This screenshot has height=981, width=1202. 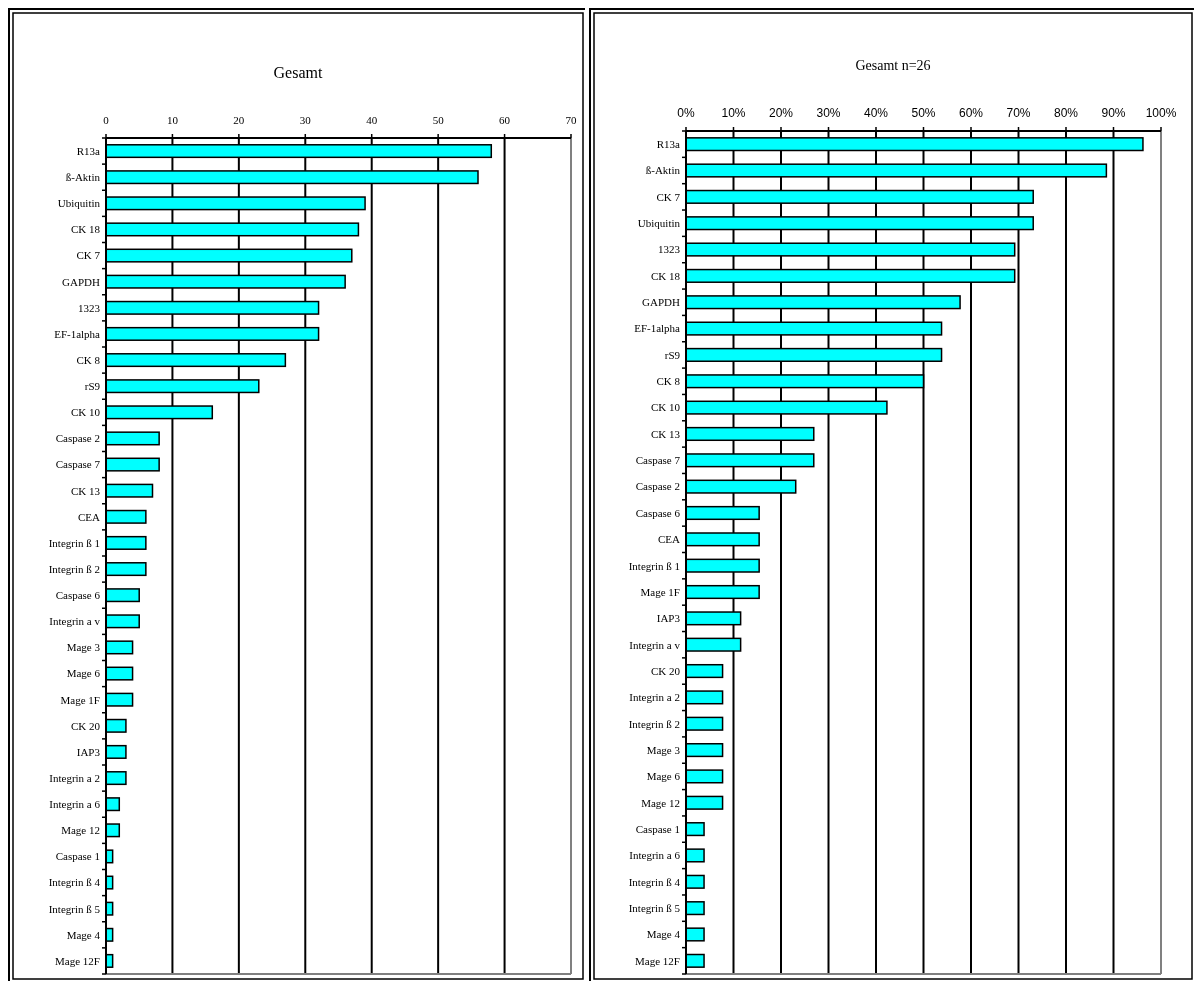 I want to click on x-tick-label: 30, so click(x=305, y=120).